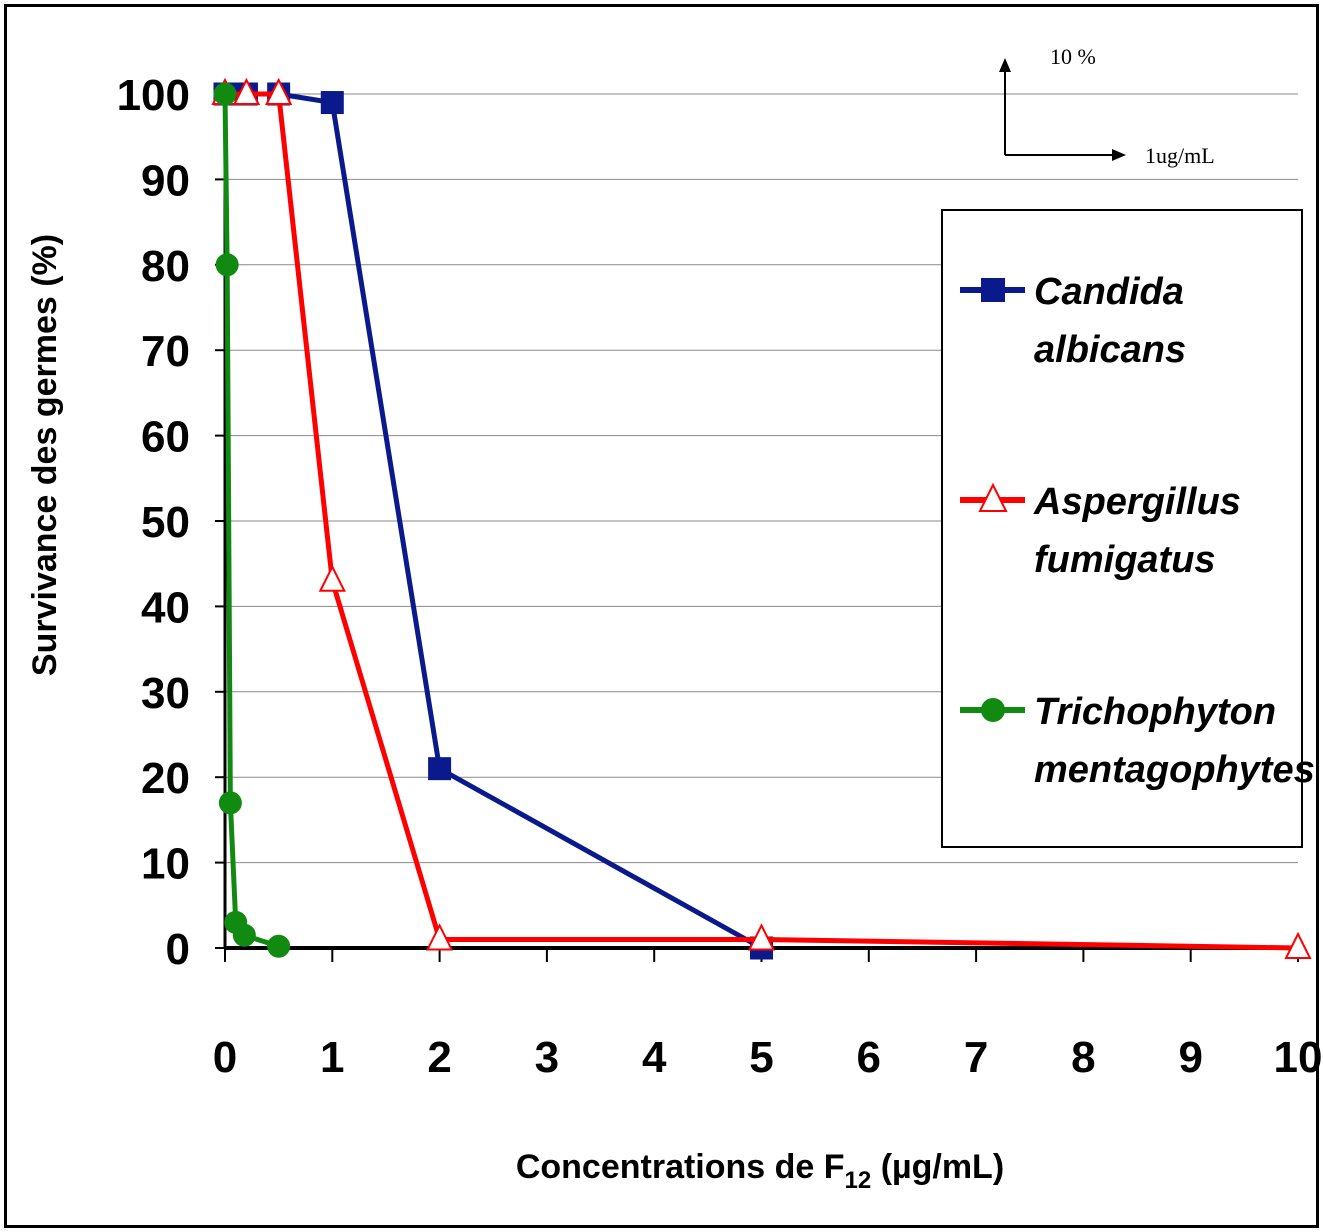 Image resolution: width=1323 pixels, height=1232 pixels. I want to click on y-tick-label: 0, so click(178, 949).